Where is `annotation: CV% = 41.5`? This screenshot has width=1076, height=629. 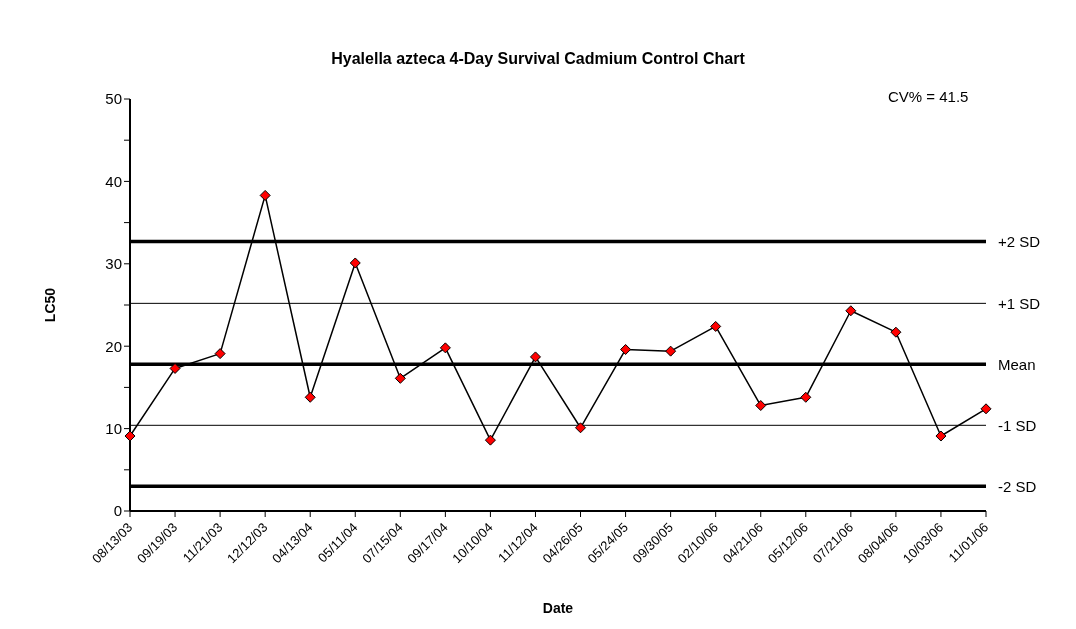
annotation: CV% = 41.5 is located at coordinates (928, 96).